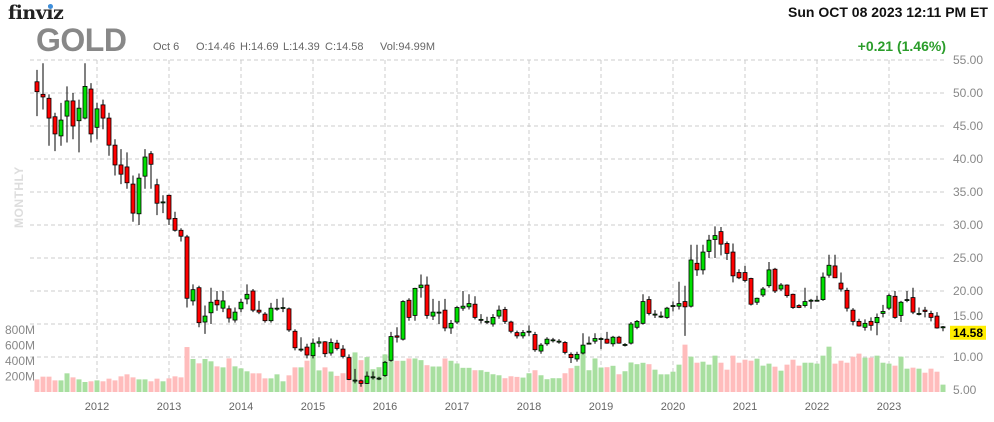  Describe the element at coordinates (529, 407) in the screenshot. I see `x-tick-label: 2018` at that location.